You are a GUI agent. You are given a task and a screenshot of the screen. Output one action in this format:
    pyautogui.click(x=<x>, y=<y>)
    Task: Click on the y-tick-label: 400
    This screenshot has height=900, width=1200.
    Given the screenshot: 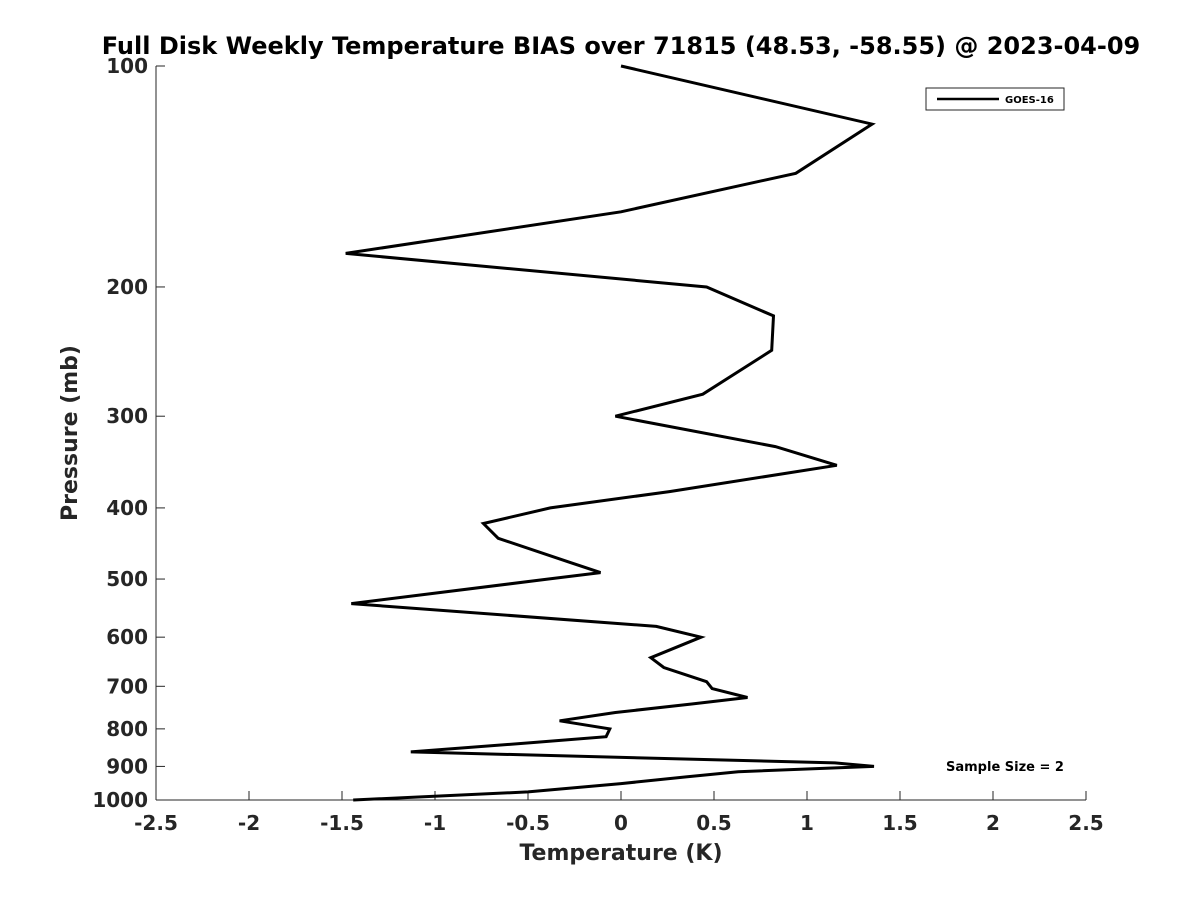 What is the action you would take?
    pyautogui.click(x=127, y=508)
    